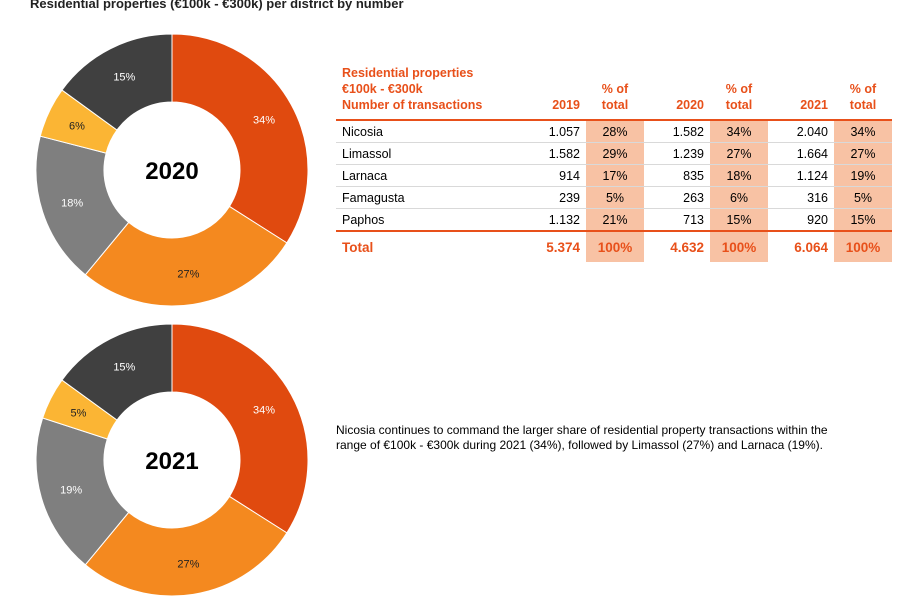 This screenshot has width=900, height=603. Describe the element at coordinates (801, 197) in the screenshot. I see `value-cell: 316` at that location.